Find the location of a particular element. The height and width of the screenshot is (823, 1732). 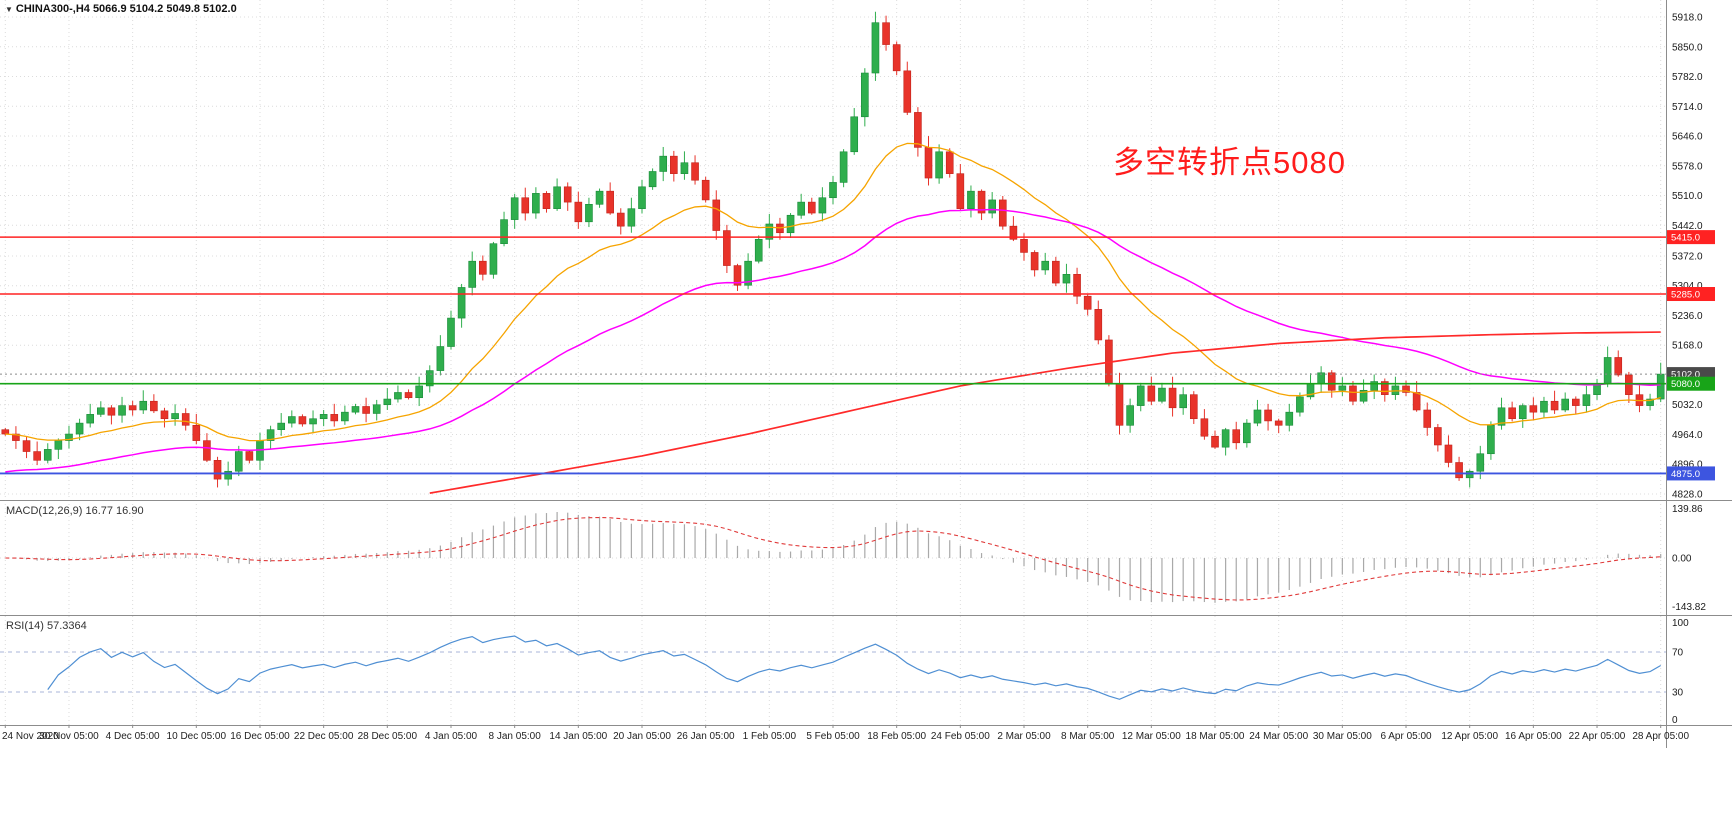

svg-text: 28 Dec 05:00 is located at coordinates (388, 736).